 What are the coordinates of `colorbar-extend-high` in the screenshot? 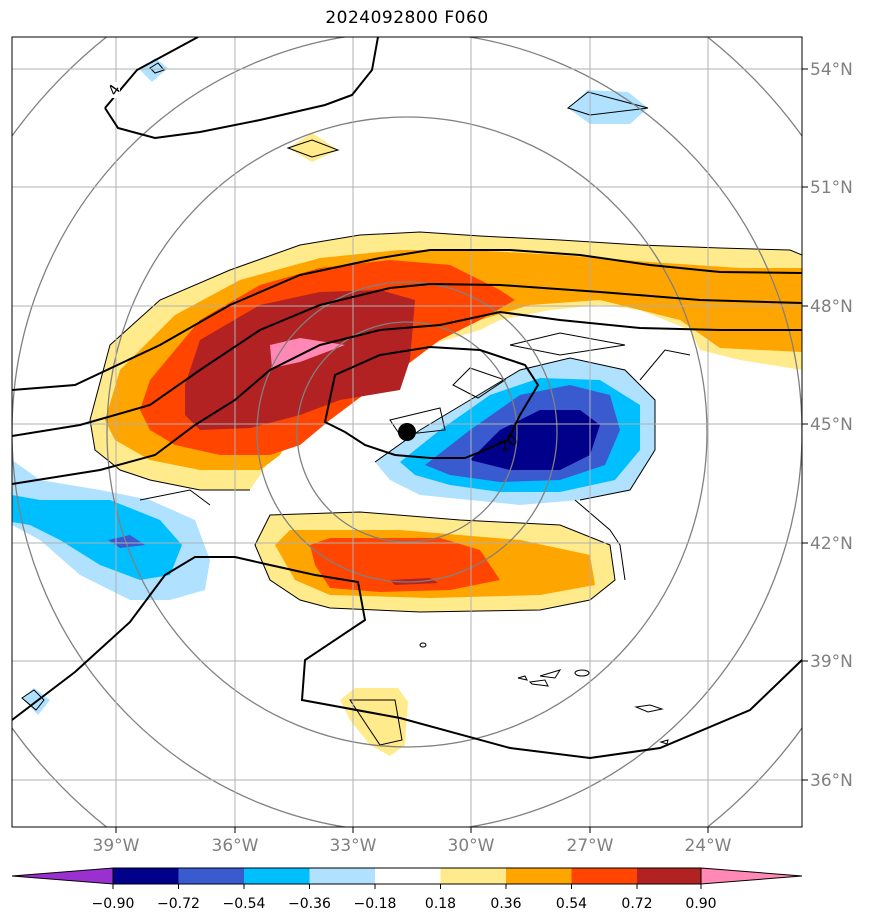 It's located at (751, 876).